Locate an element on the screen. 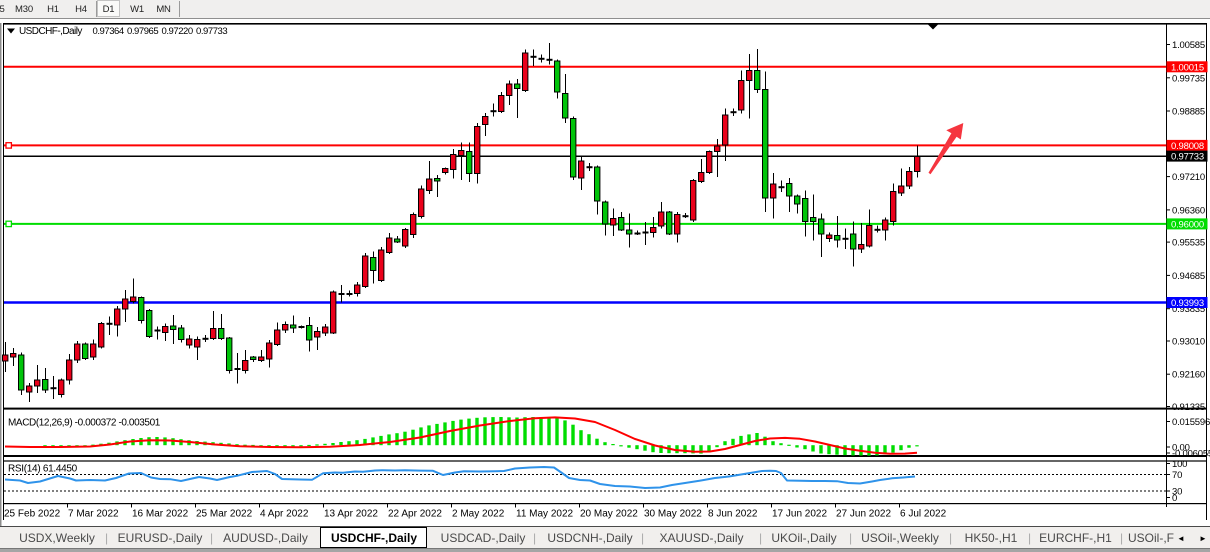 The width and height of the screenshot is (1210, 552). svg-text: 0.00 is located at coordinates (1181, 448).